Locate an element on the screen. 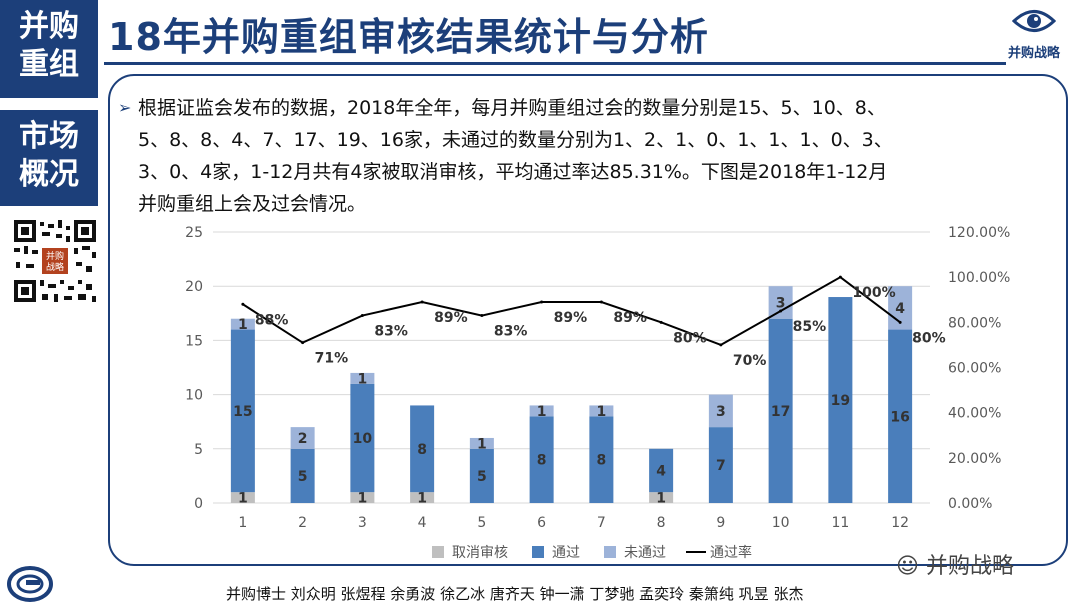 This screenshot has width=1080, height=608. x-tick-label: 1 is located at coordinates (242, 523).